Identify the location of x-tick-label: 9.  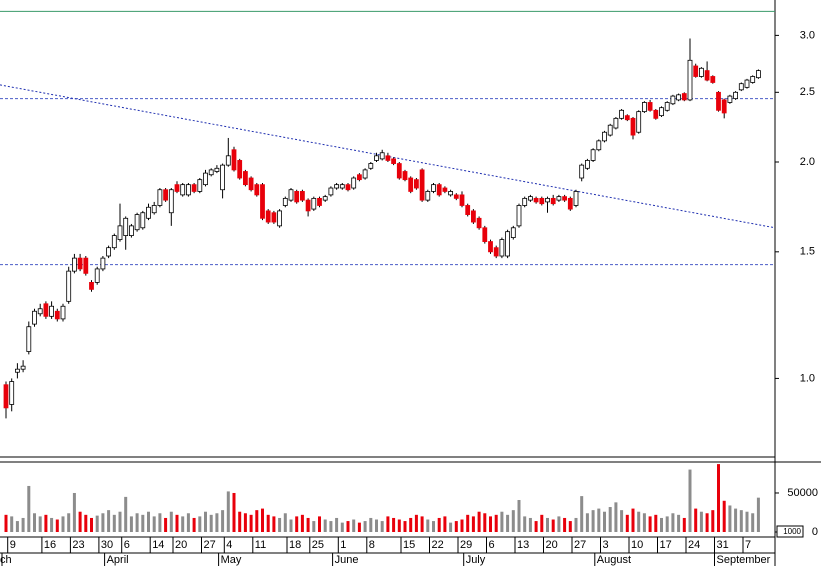
(13, 545).